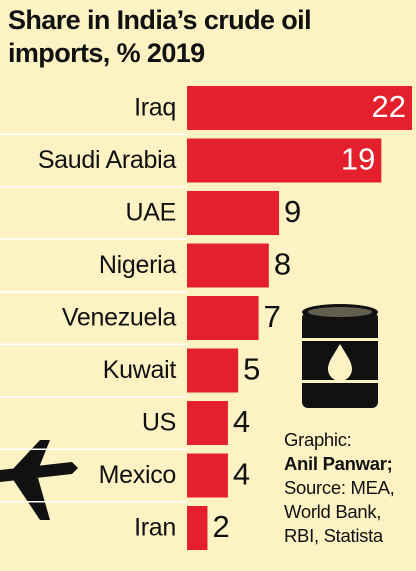 The width and height of the screenshot is (416, 571). I want to click on chart-title: Share in India’s crude oil, so click(159, 20).